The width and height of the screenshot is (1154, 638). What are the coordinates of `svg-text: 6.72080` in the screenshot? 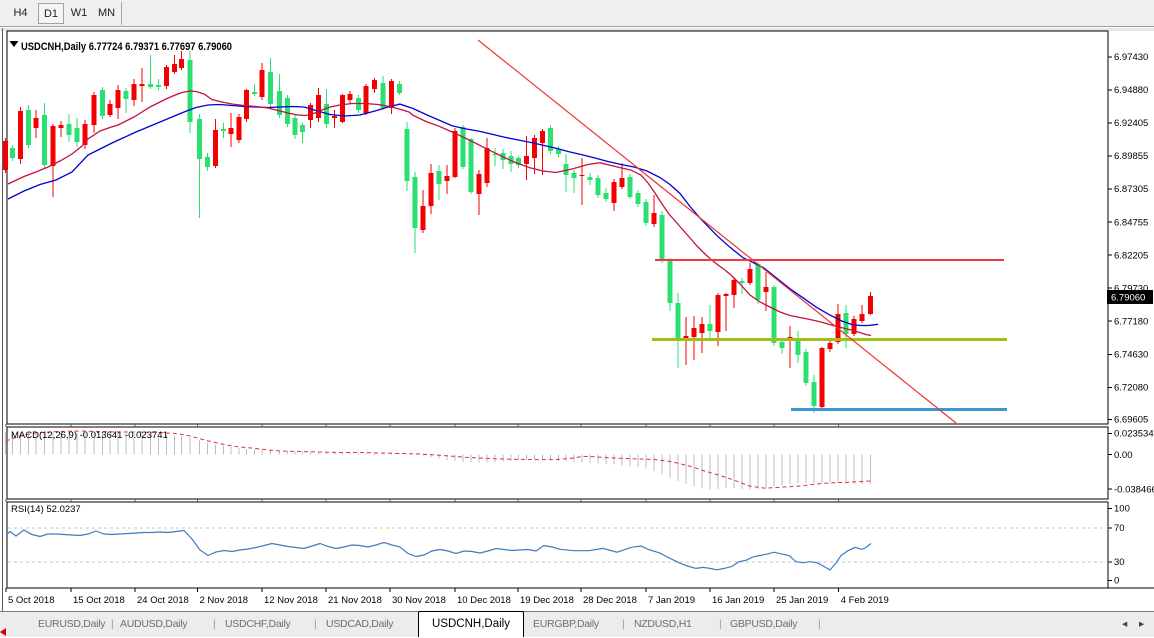 It's located at (1131, 388).